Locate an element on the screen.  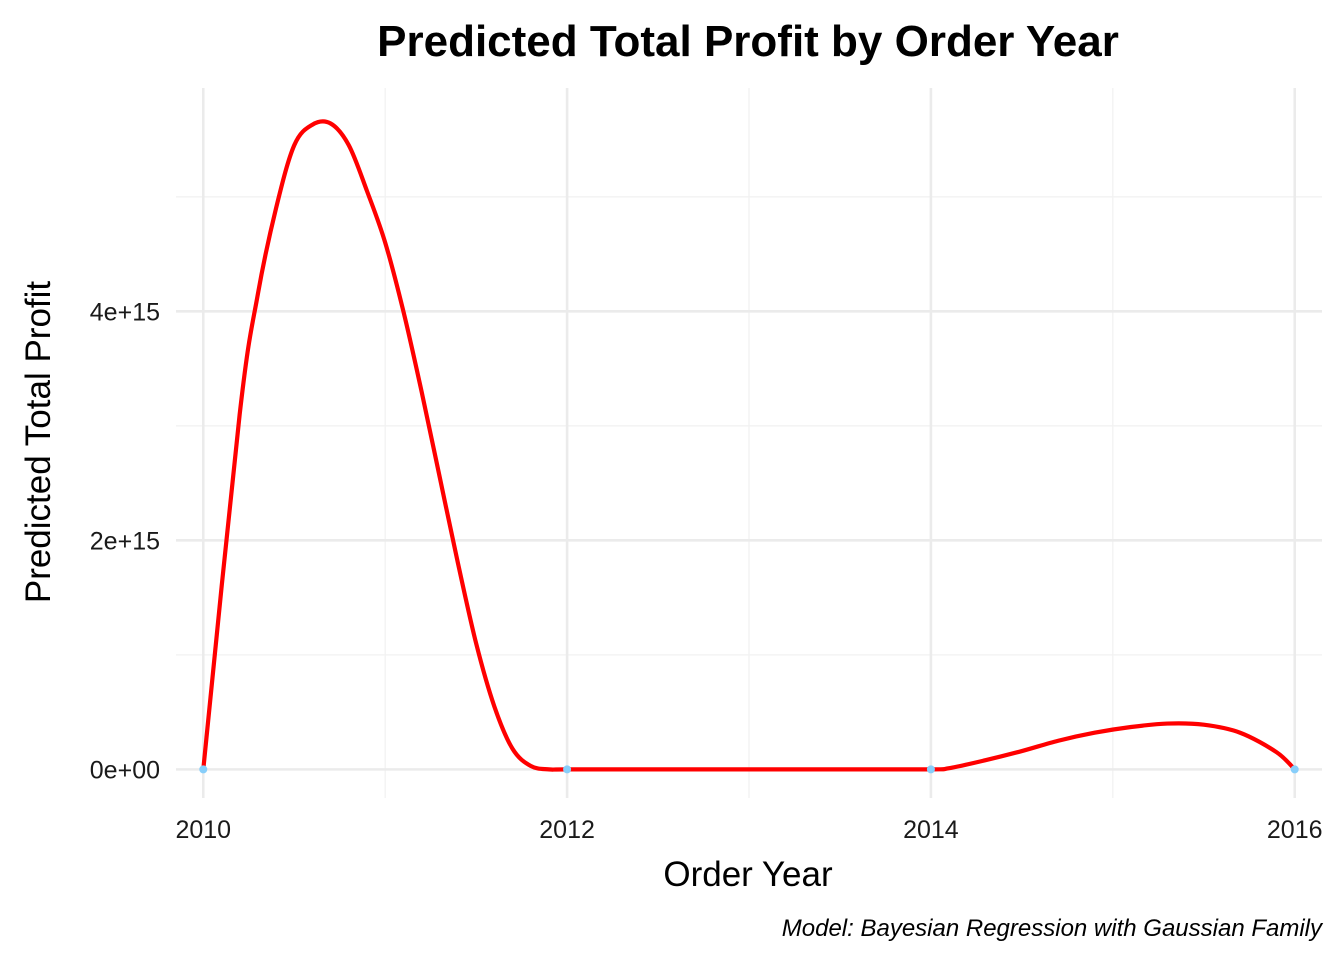
x-tick-label: 2012 is located at coordinates (567, 830).